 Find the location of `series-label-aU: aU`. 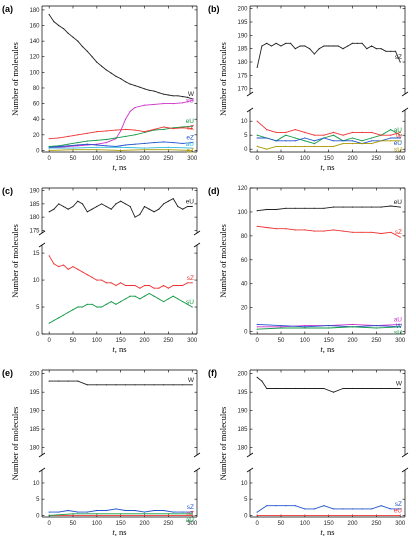

series-label-aU: aU is located at coordinates (190, 144).